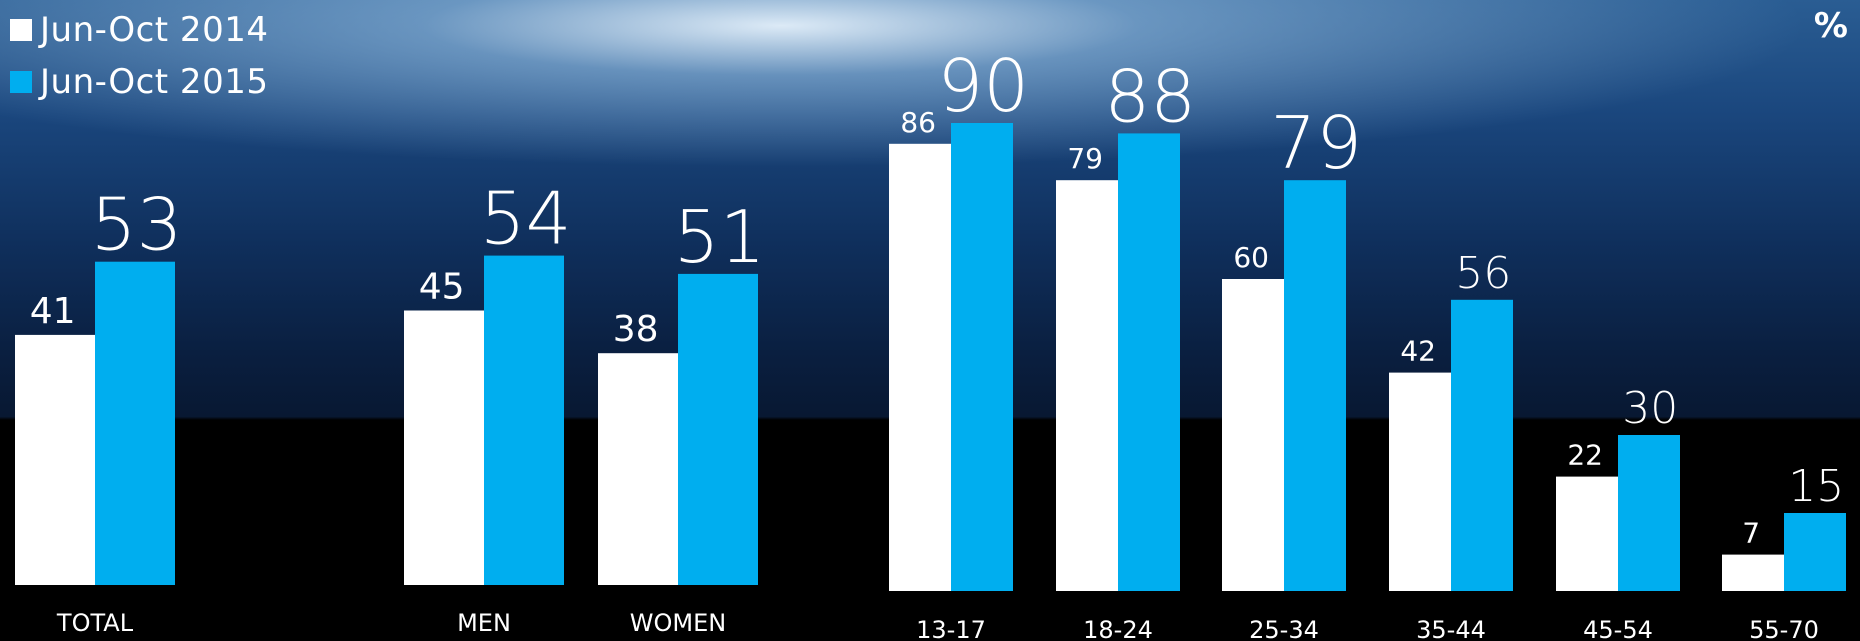 The width and height of the screenshot is (1860, 641). Describe the element at coordinates (1150, 96) in the screenshot. I see `data-label-2015-18-24: 88` at that location.